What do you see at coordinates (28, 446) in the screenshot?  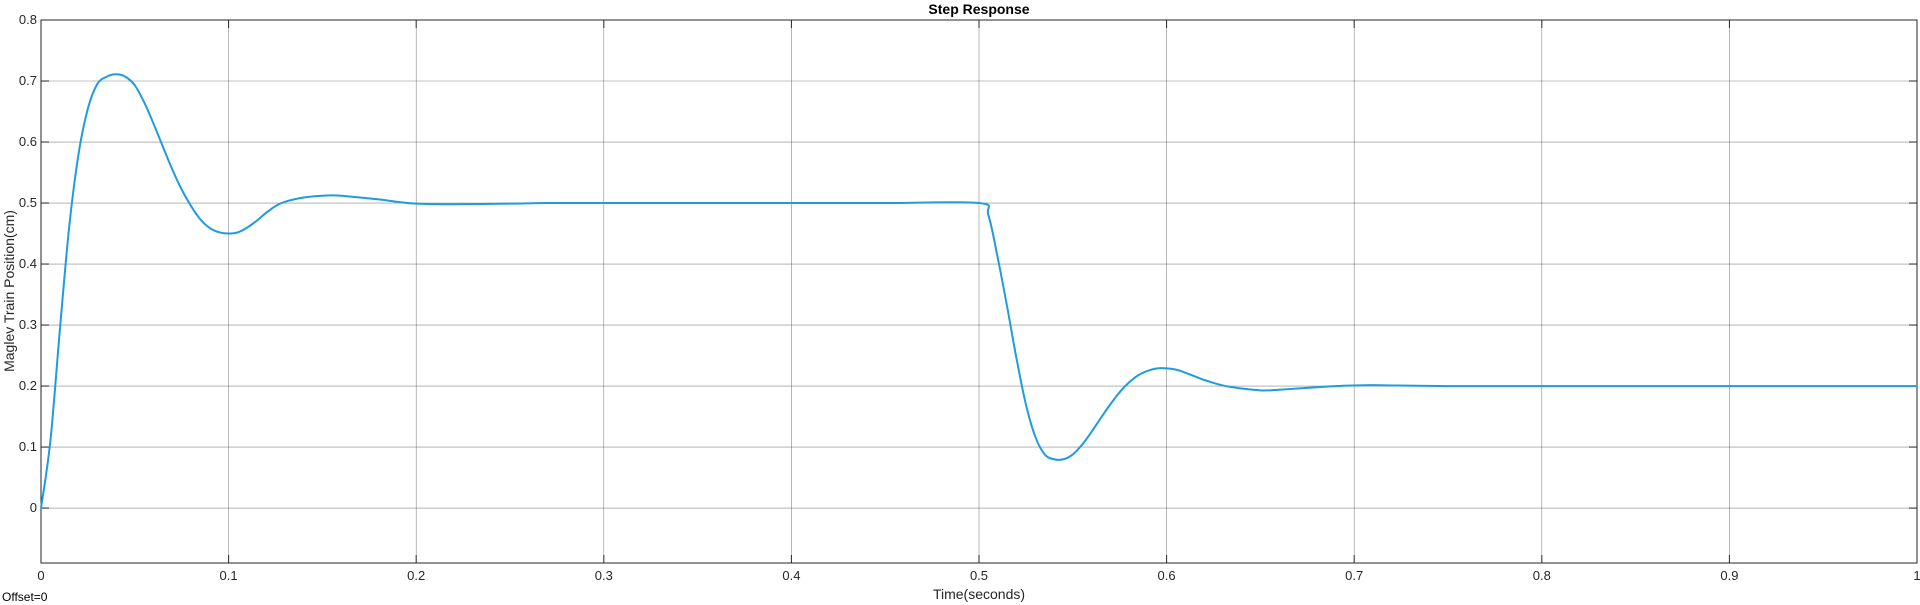 I see `y-tick-label: 0.1` at bounding box center [28, 446].